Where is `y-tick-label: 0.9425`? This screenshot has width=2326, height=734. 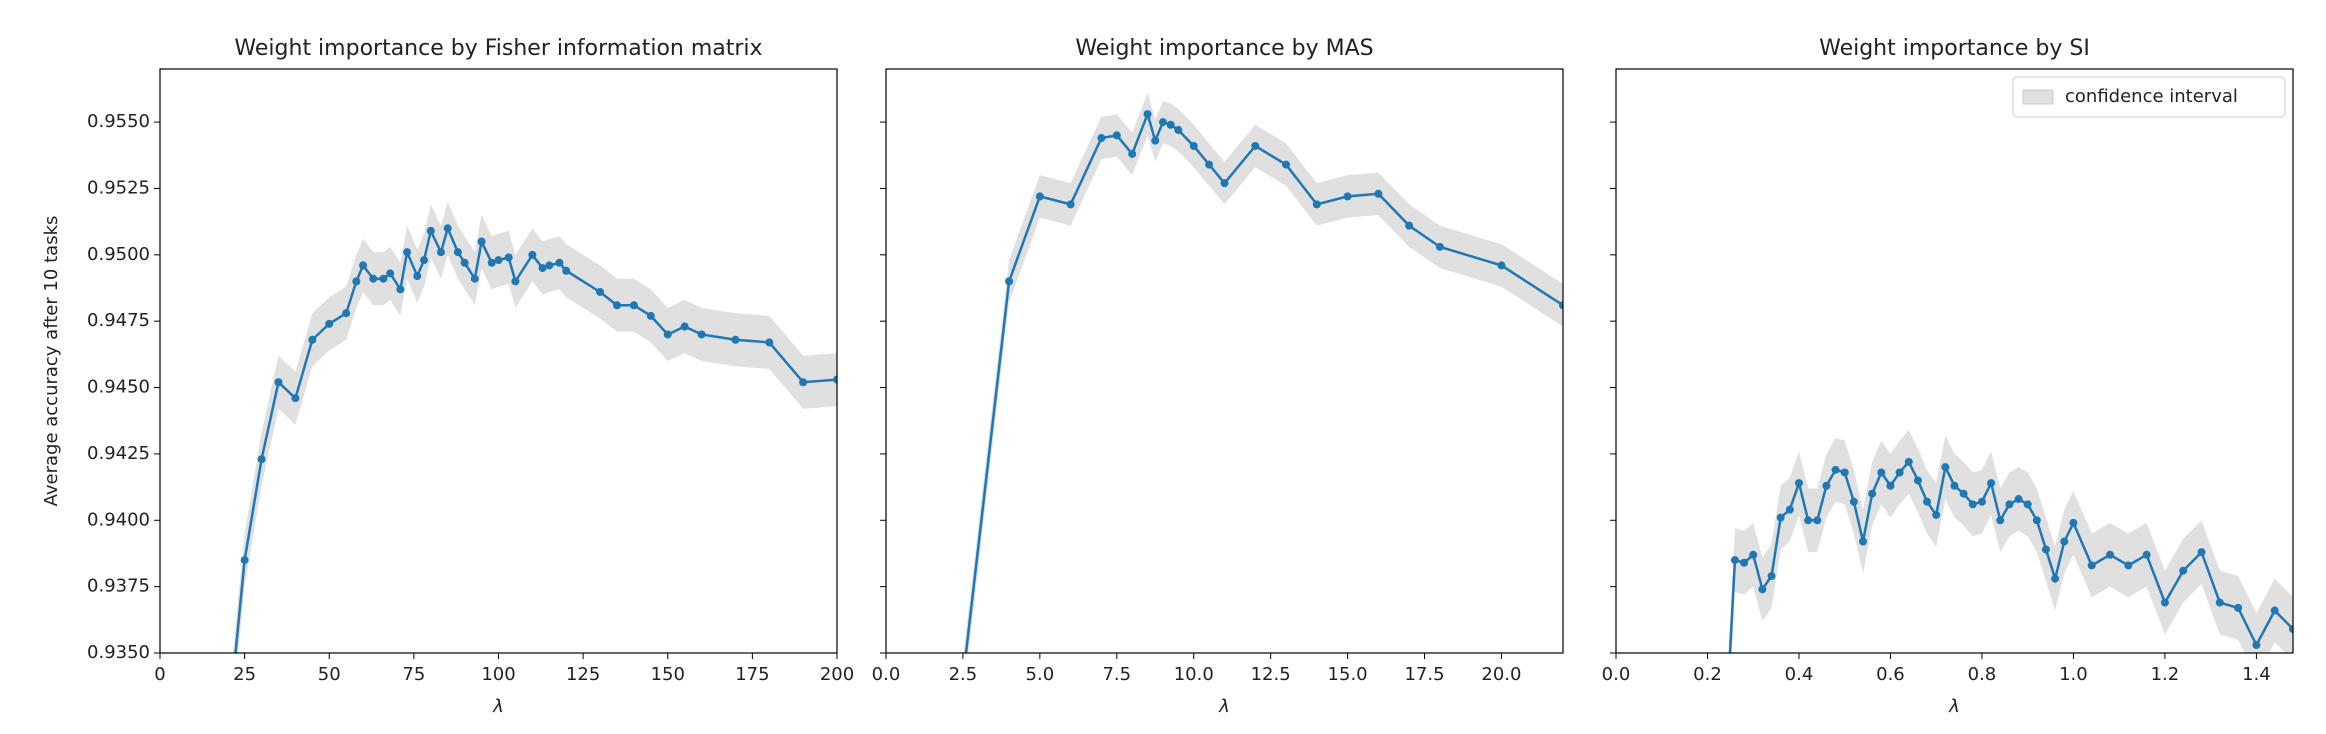
y-tick-label: 0.9425 is located at coordinates (118, 453).